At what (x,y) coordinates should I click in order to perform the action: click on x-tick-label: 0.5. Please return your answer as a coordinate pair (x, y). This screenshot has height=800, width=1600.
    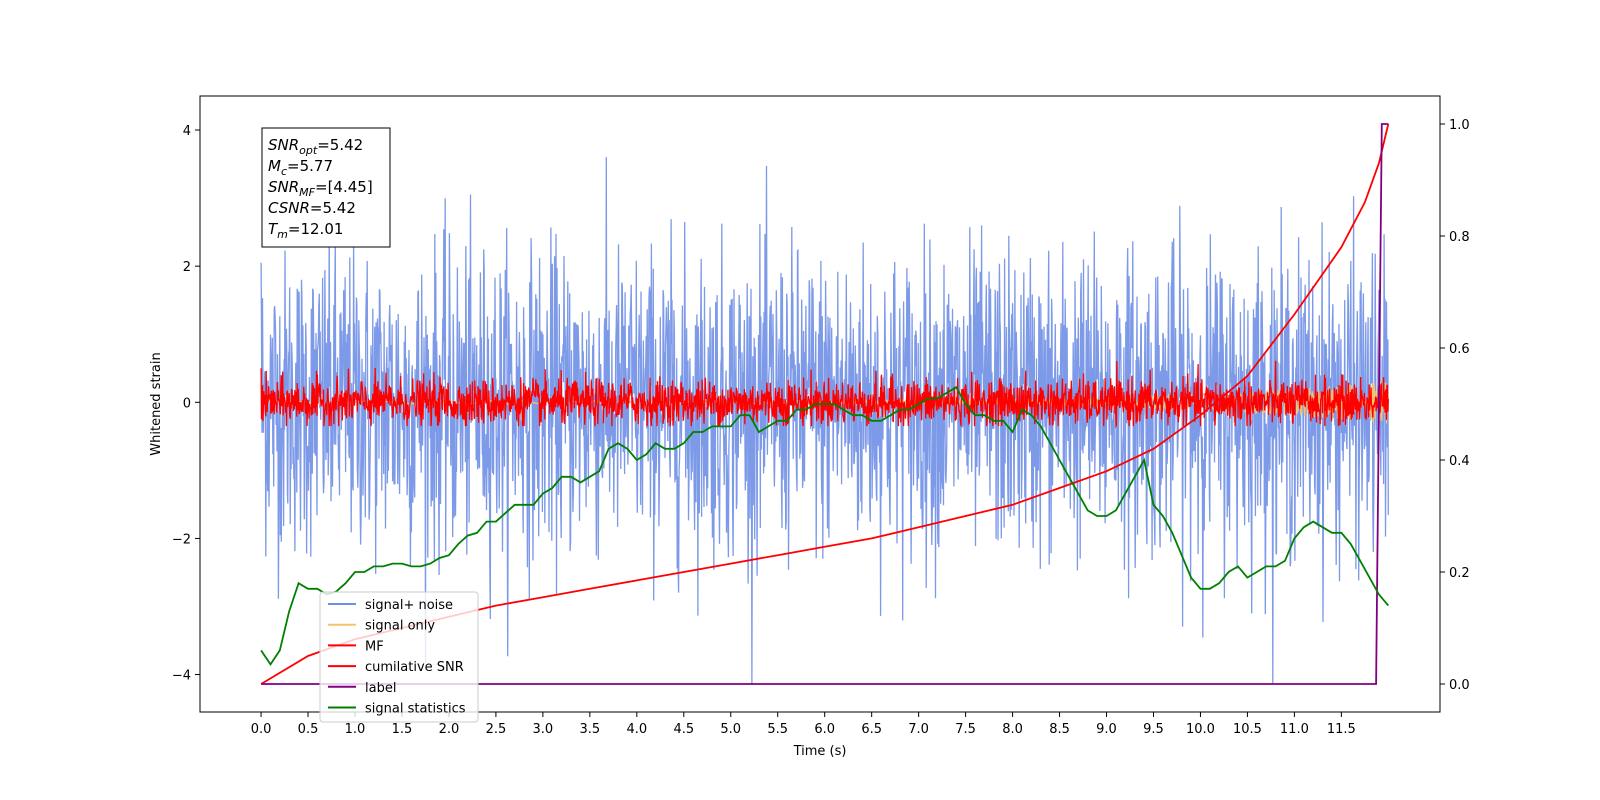
    Looking at the image, I should click on (308, 729).